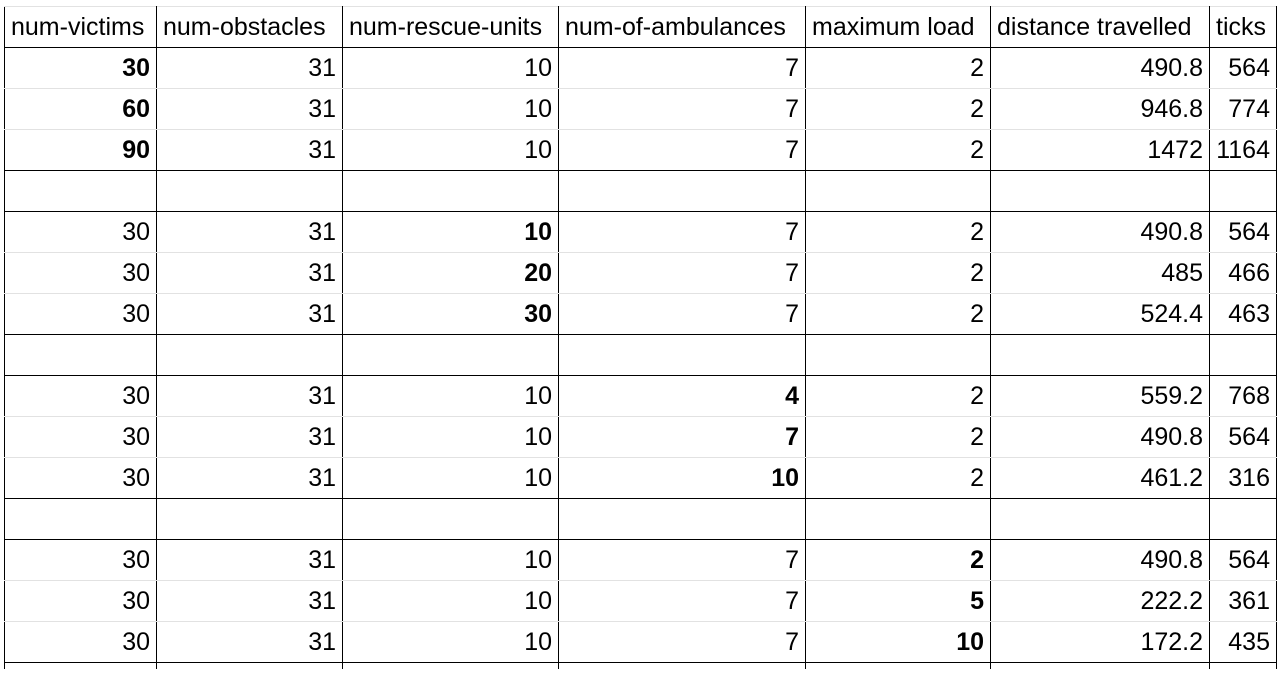  What do you see at coordinates (1100, 396) in the screenshot?
I see `table-cell: 559.2` at bounding box center [1100, 396].